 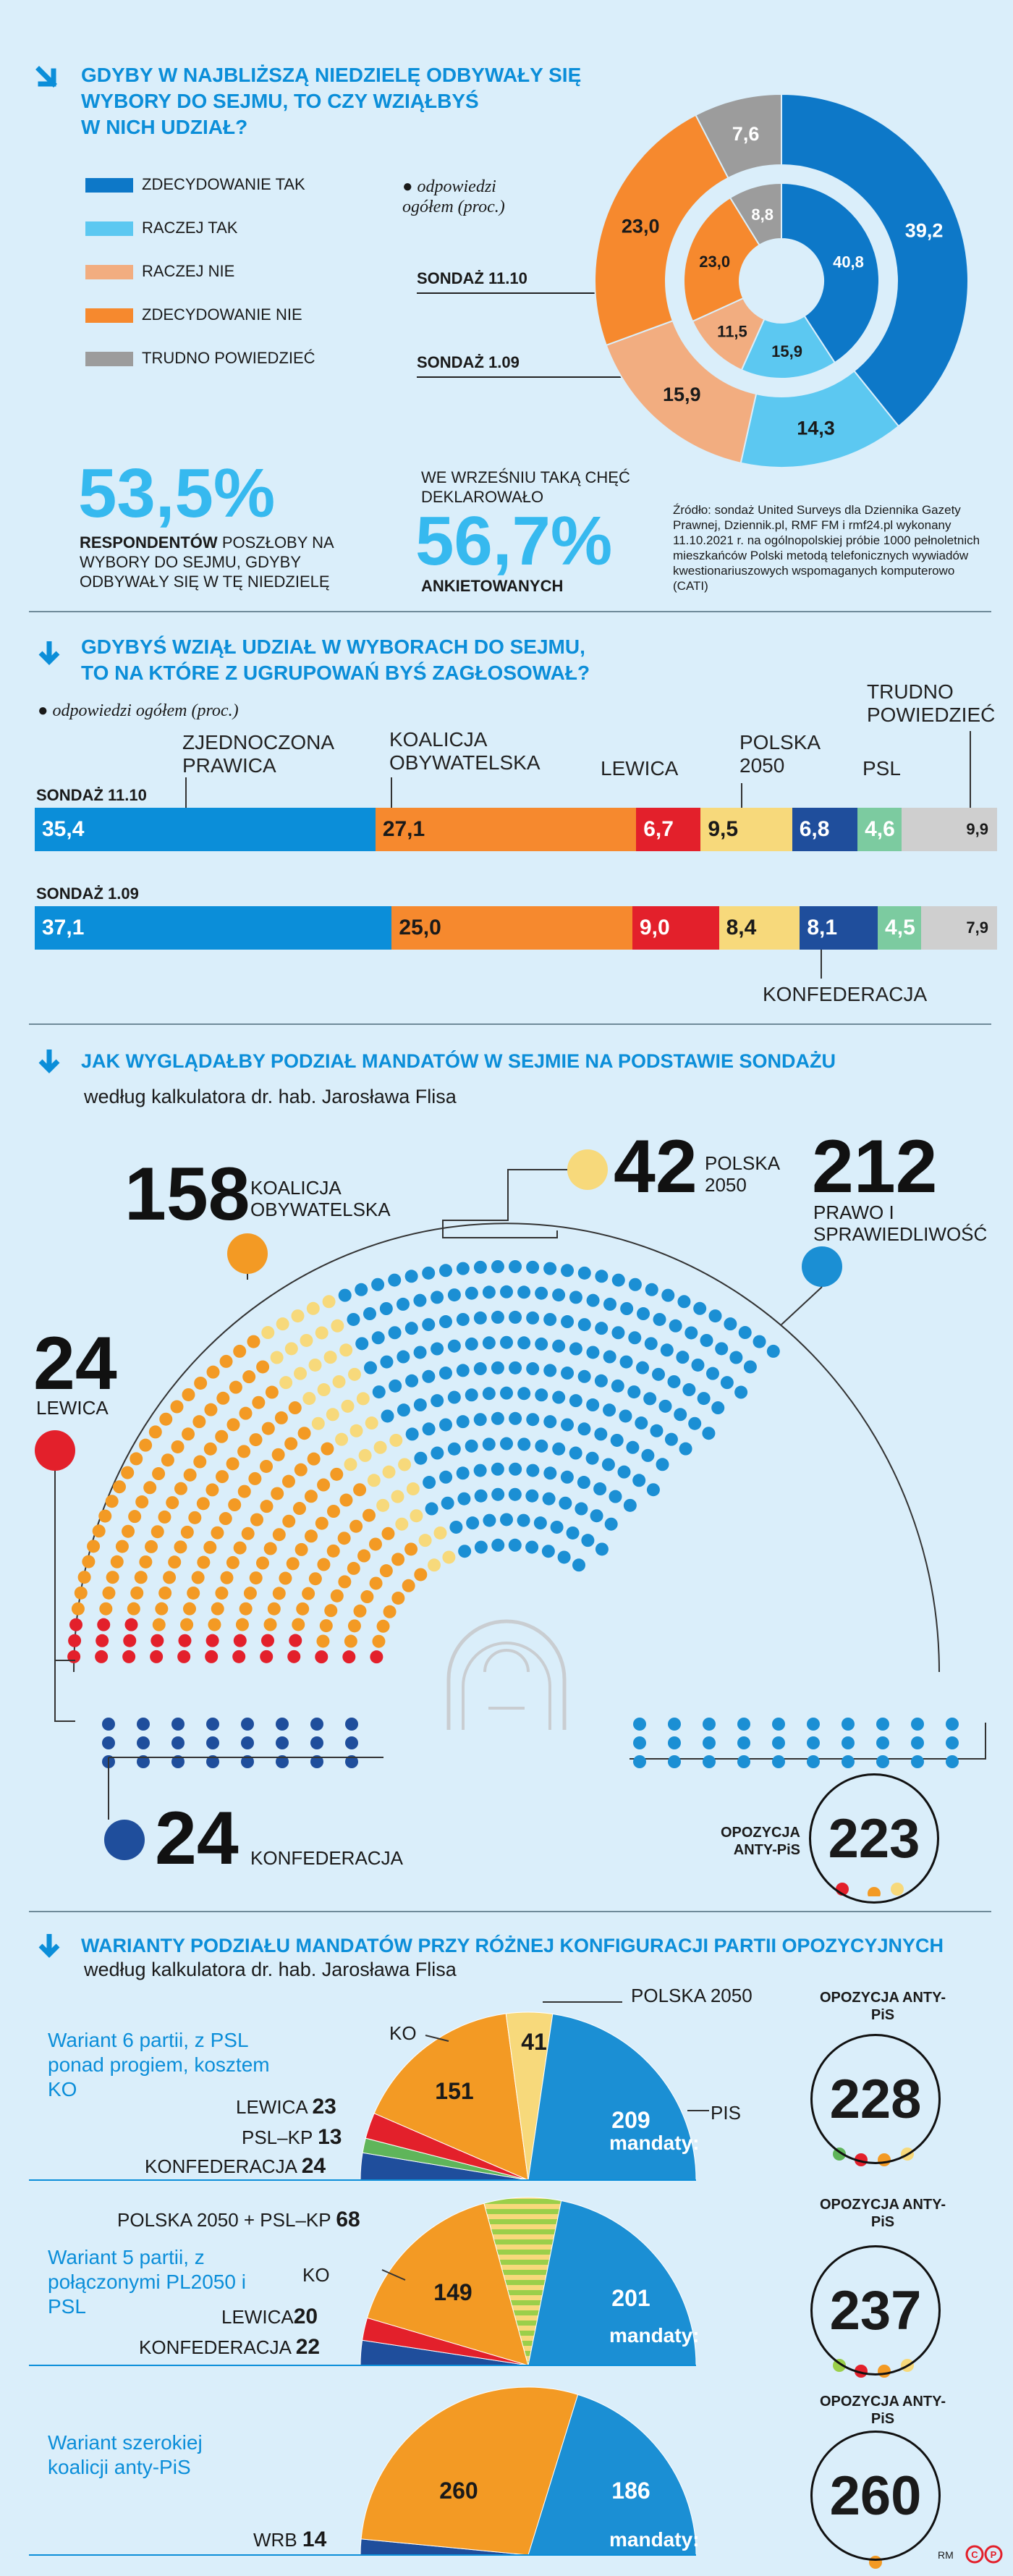 What do you see at coordinates (732, 331) in the screenshot?
I see `donut-value-label: 11,5` at bounding box center [732, 331].